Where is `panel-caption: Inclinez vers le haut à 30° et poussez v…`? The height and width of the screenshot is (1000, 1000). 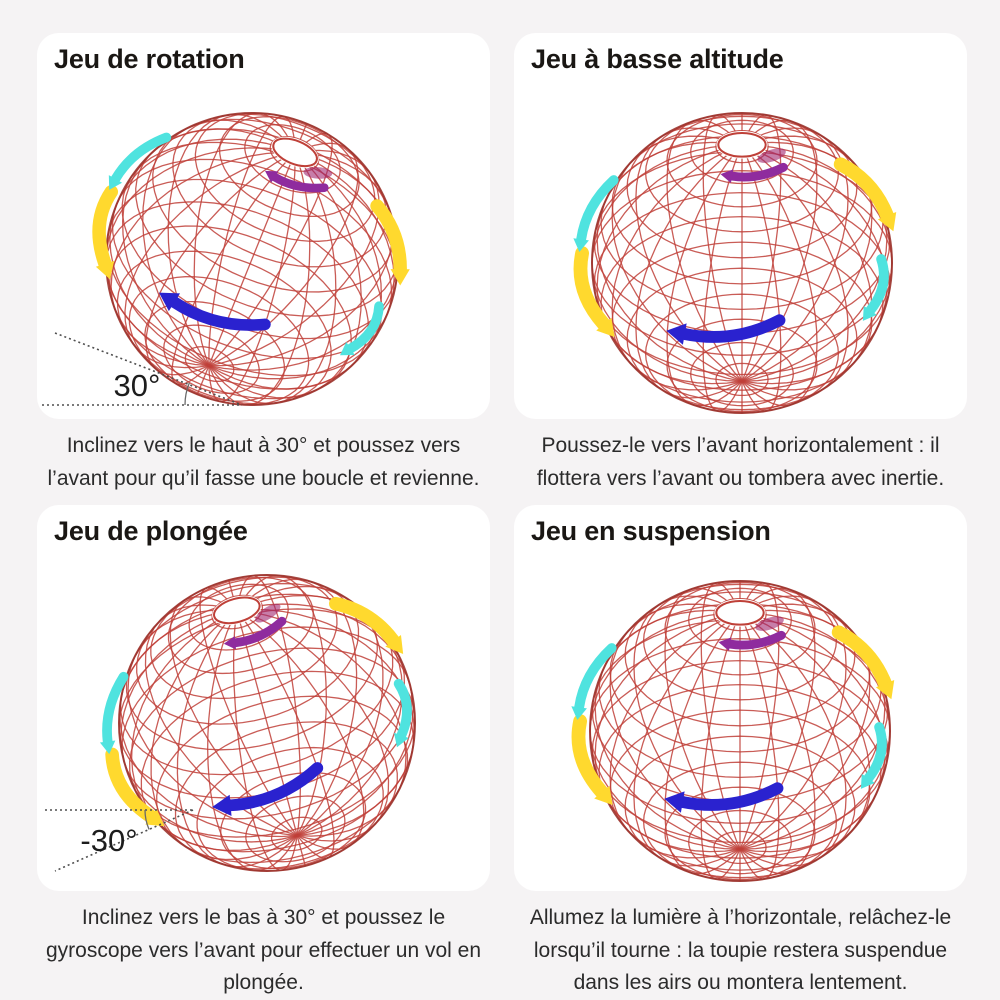 panel-caption: Inclinez vers le haut à 30° et poussez v… is located at coordinates (263, 462).